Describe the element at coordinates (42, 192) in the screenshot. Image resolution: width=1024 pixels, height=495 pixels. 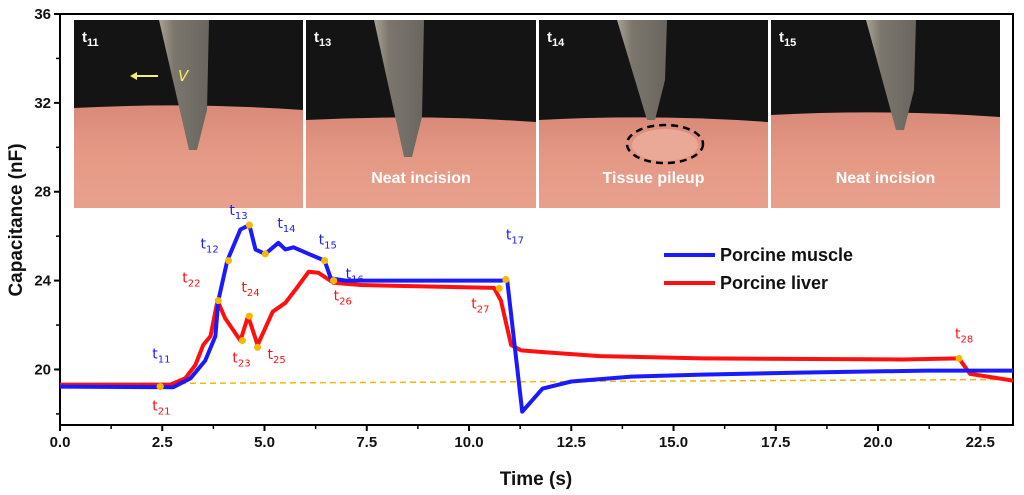
I see `y-tick-label: 28` at that location.